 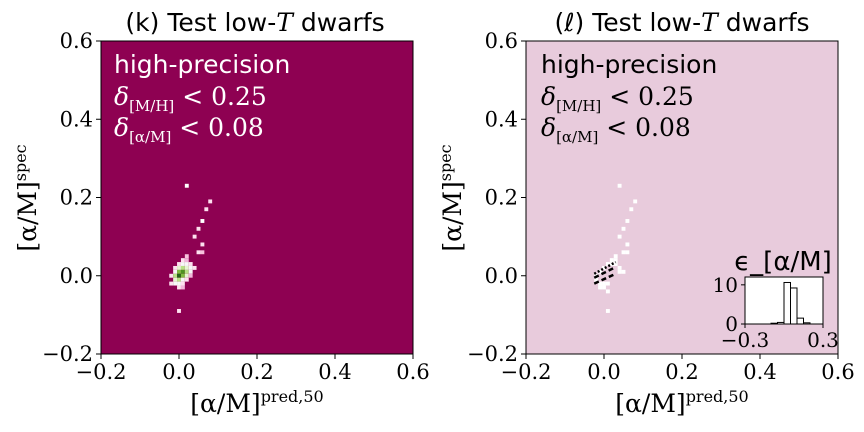 I want to click on inset-frame, so click(x=784, y=300).